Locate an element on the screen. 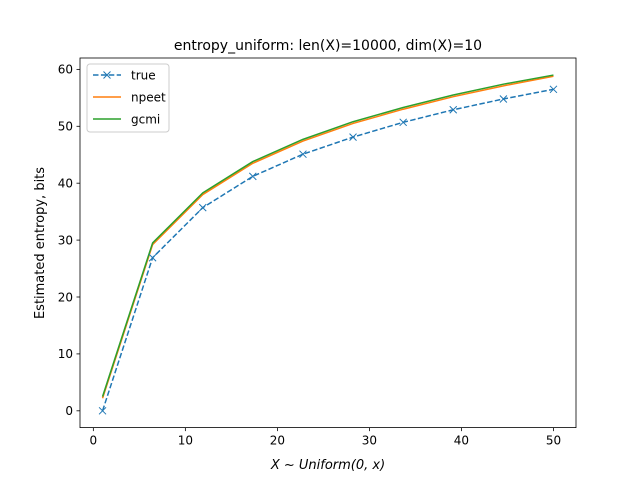  x-tick-label: 30 is located at coordinates (369, 441).